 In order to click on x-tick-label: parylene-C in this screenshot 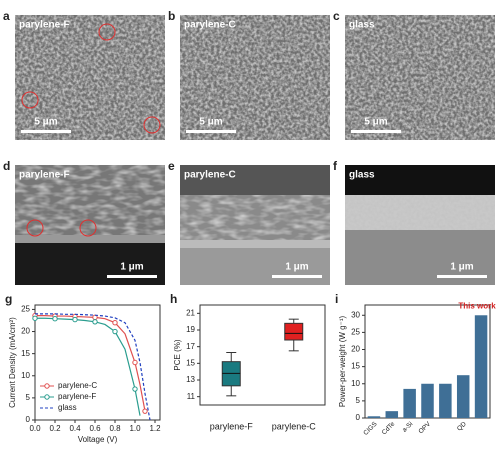, I will do `click(294, 426)`.